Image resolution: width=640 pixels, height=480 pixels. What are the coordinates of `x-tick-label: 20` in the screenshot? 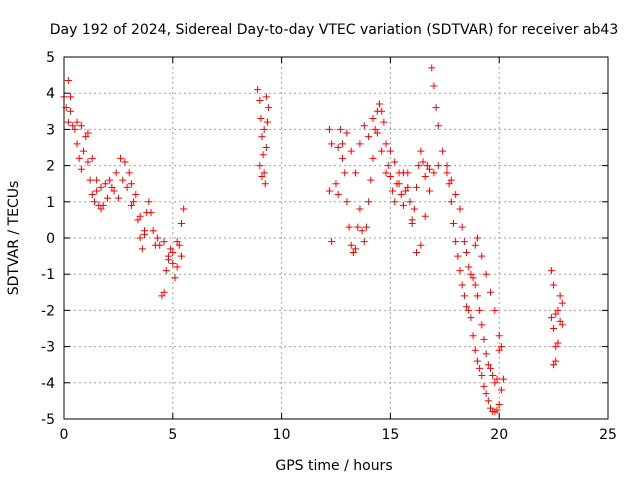 It's located at (499, 435).